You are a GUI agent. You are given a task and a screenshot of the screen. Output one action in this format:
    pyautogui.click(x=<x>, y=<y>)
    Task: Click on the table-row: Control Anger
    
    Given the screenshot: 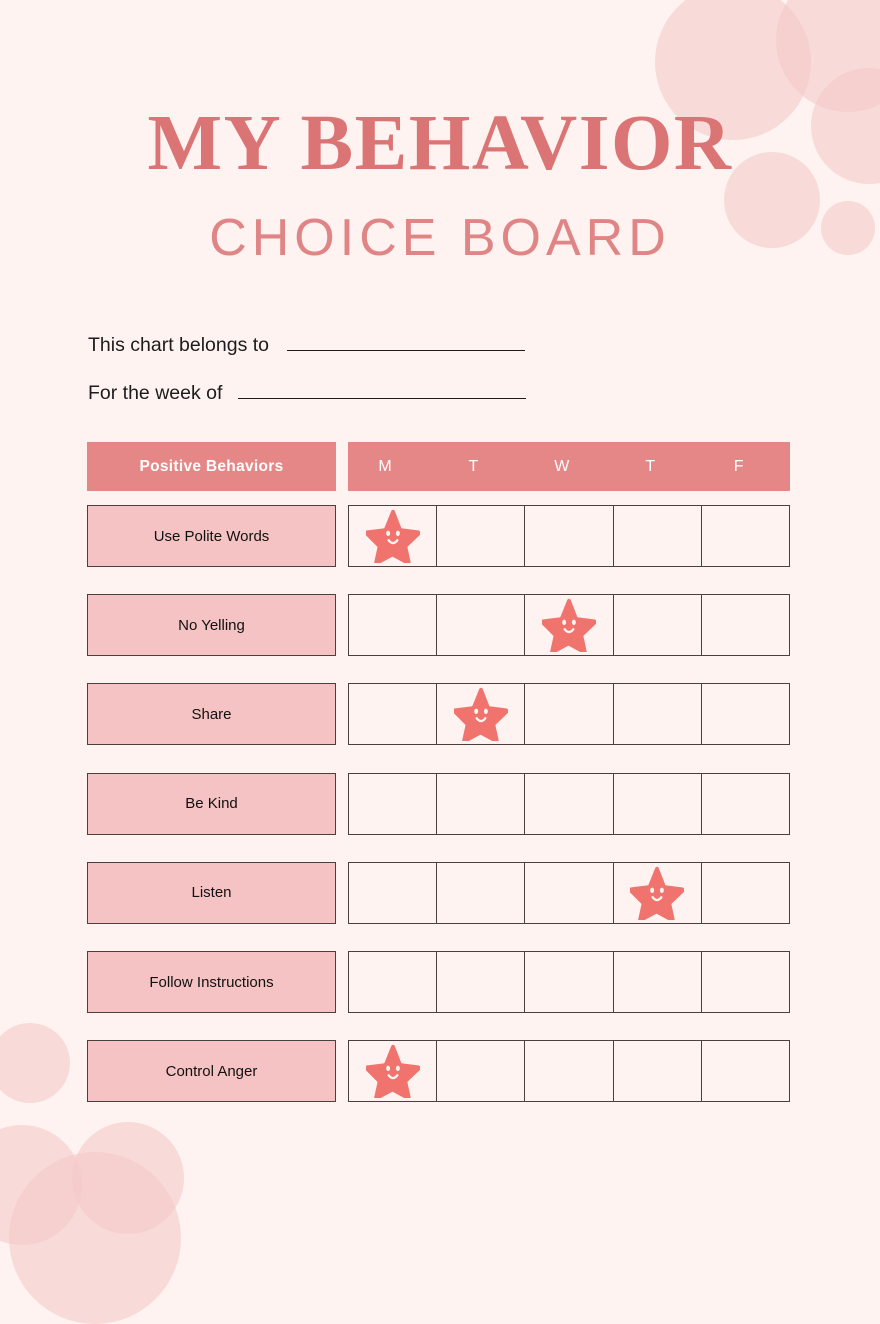 What is the action you would take?
    pyautogui.click(x=440, y=1071)
    